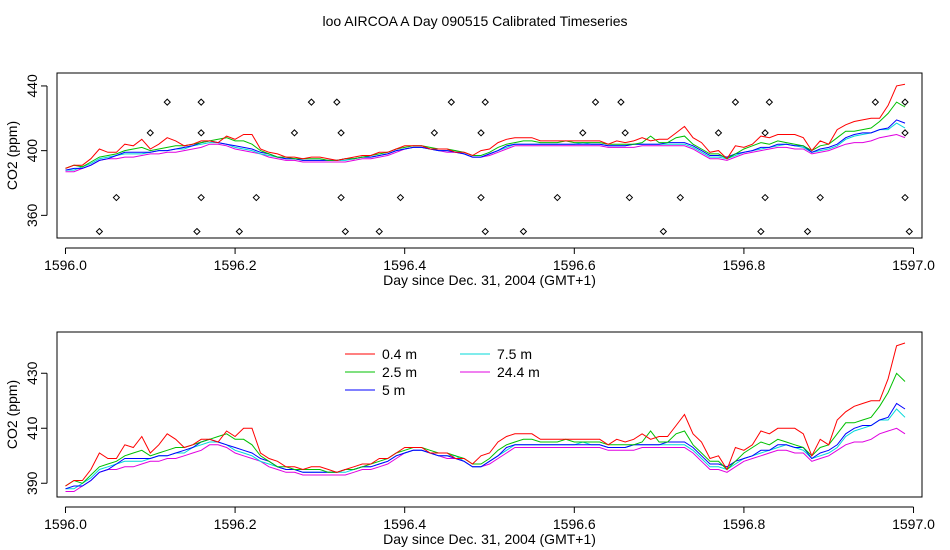  I want to click on top-x-tick-label: 1597.0, so click(913, 265).